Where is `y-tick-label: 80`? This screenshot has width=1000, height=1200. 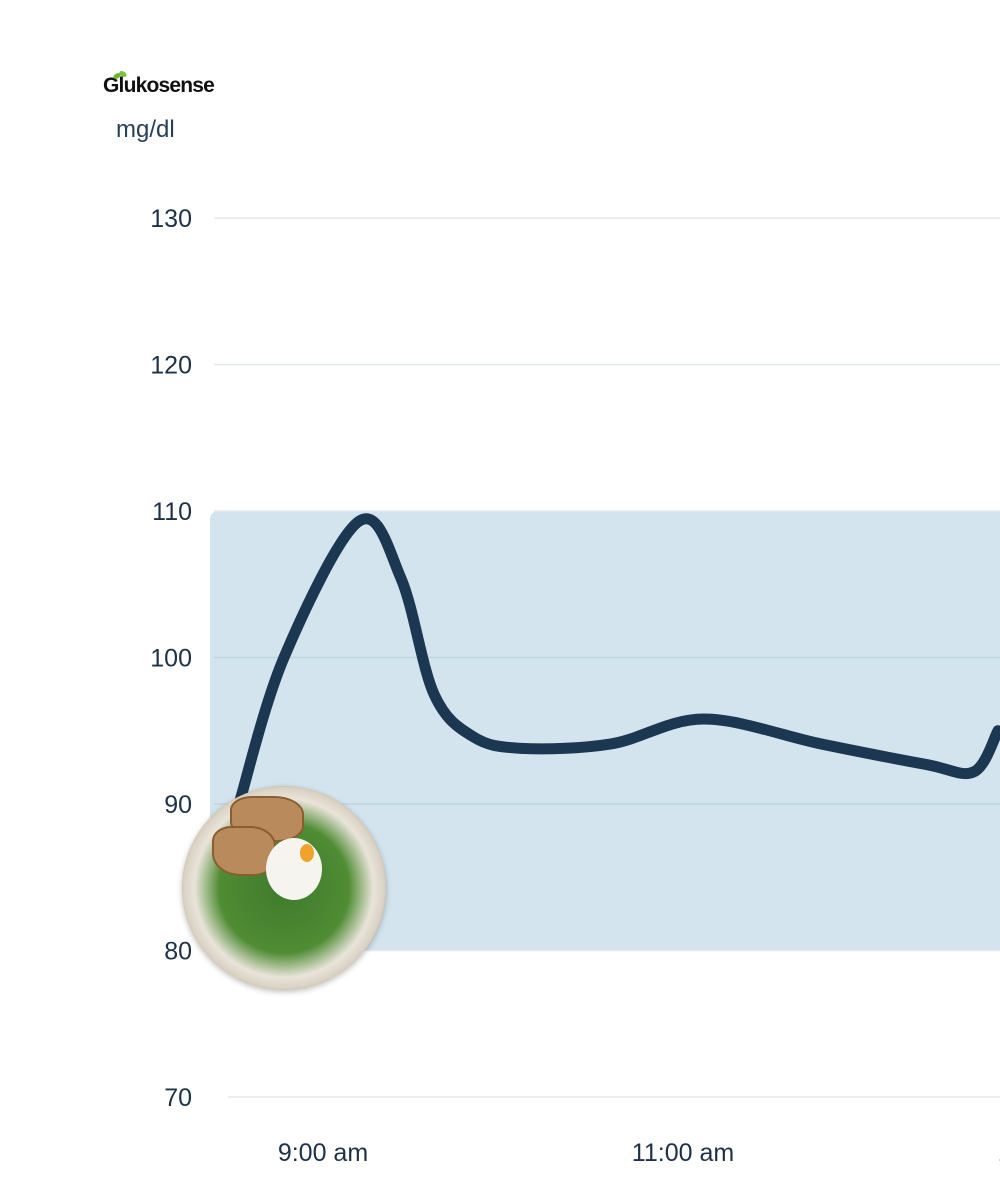
y-tick-label: 80 is located at coordinates (178, 952).